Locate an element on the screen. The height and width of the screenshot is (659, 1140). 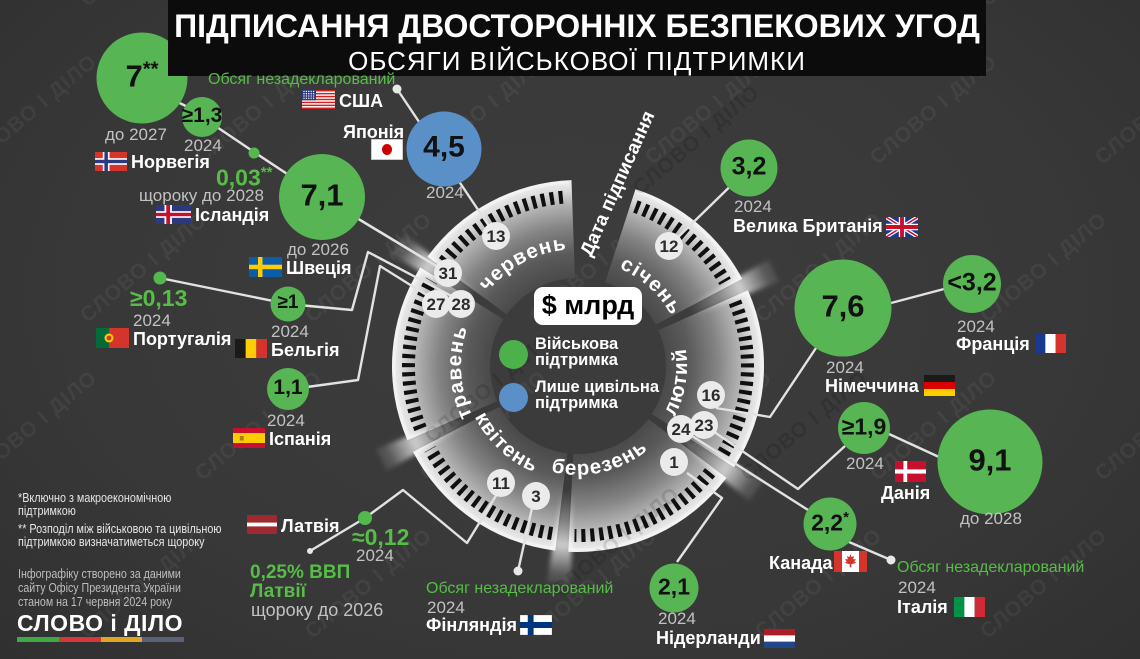
svg-text: 12 is located at coordinates (669, 246).